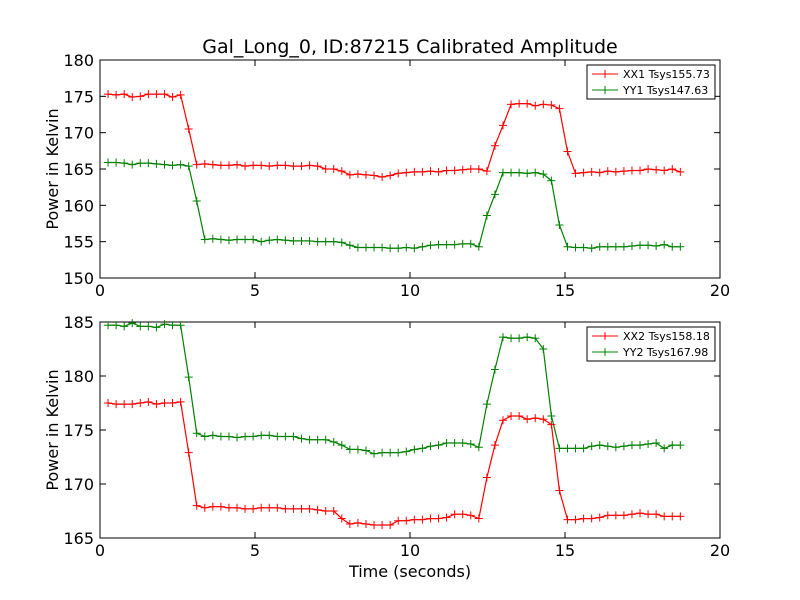 The height and width of the screenshot is (600, 800). What do you see at coordinates (78, 376) in the screenshot?
I see `y-tick-label: 180` at bounding box center [78, 376].